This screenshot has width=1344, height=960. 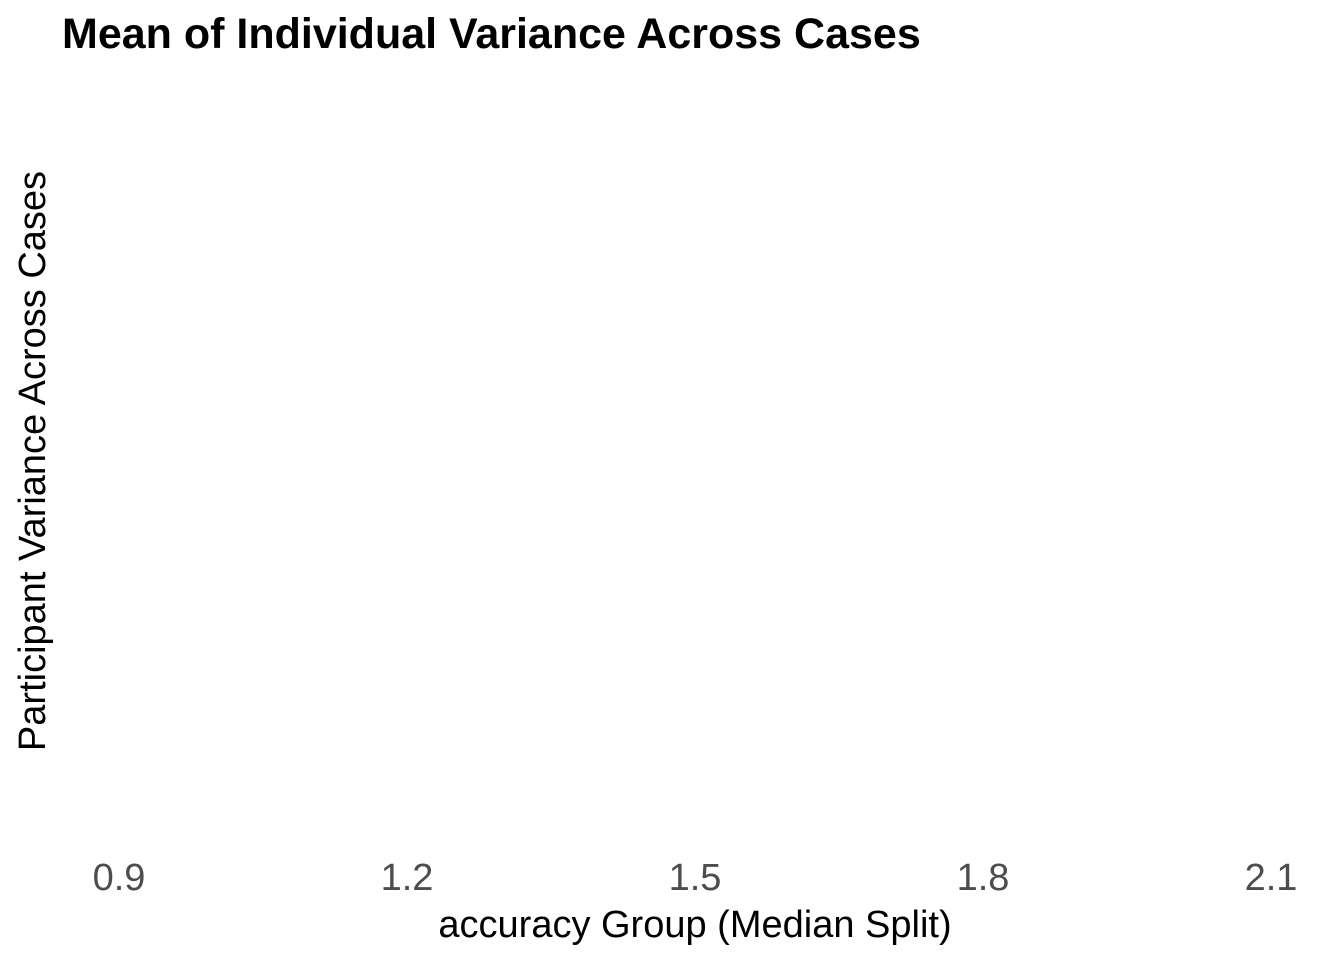 I want to click on x-tick-label: 1.2, so click(x=407, y=878).